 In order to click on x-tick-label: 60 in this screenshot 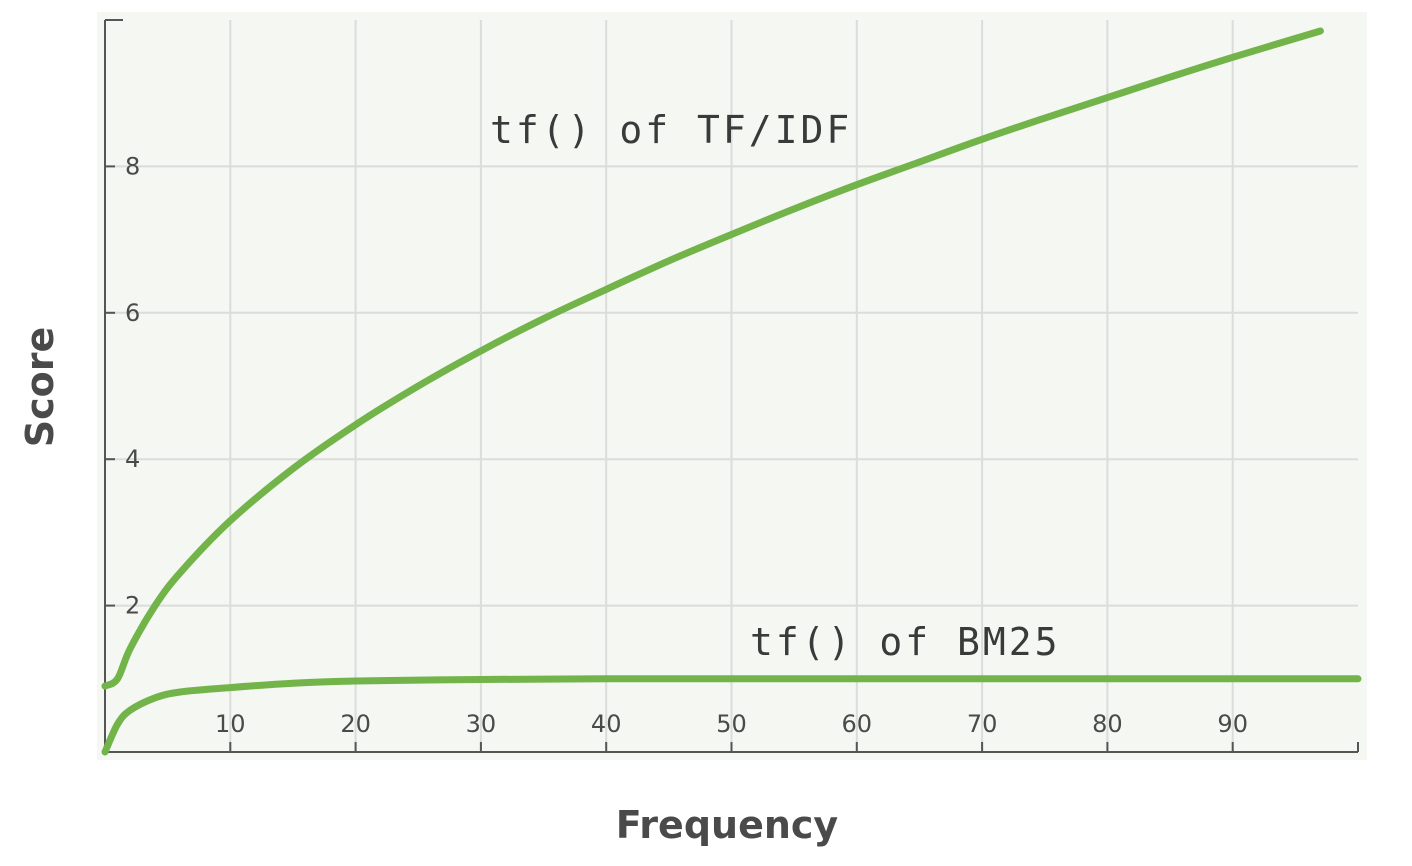, I will do `click(857, 724)`.